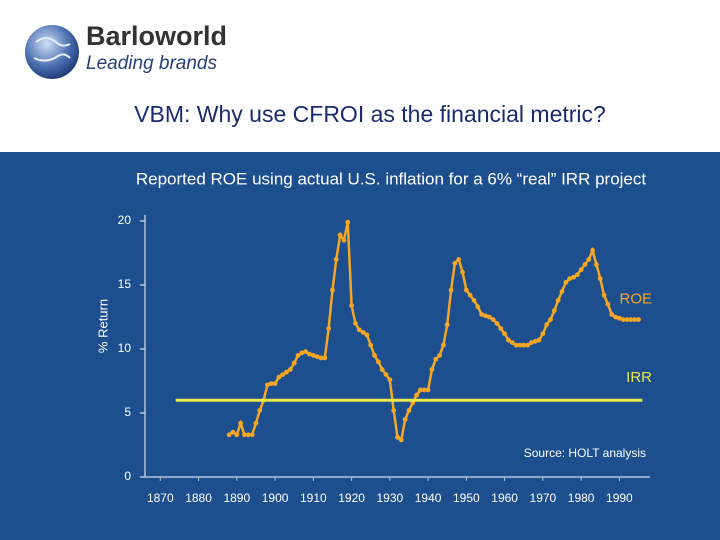  What do you see at coordinates (581, 498) in the screenshot?
I see `x-tick-label: 1980` at bounding box center [581, 498].